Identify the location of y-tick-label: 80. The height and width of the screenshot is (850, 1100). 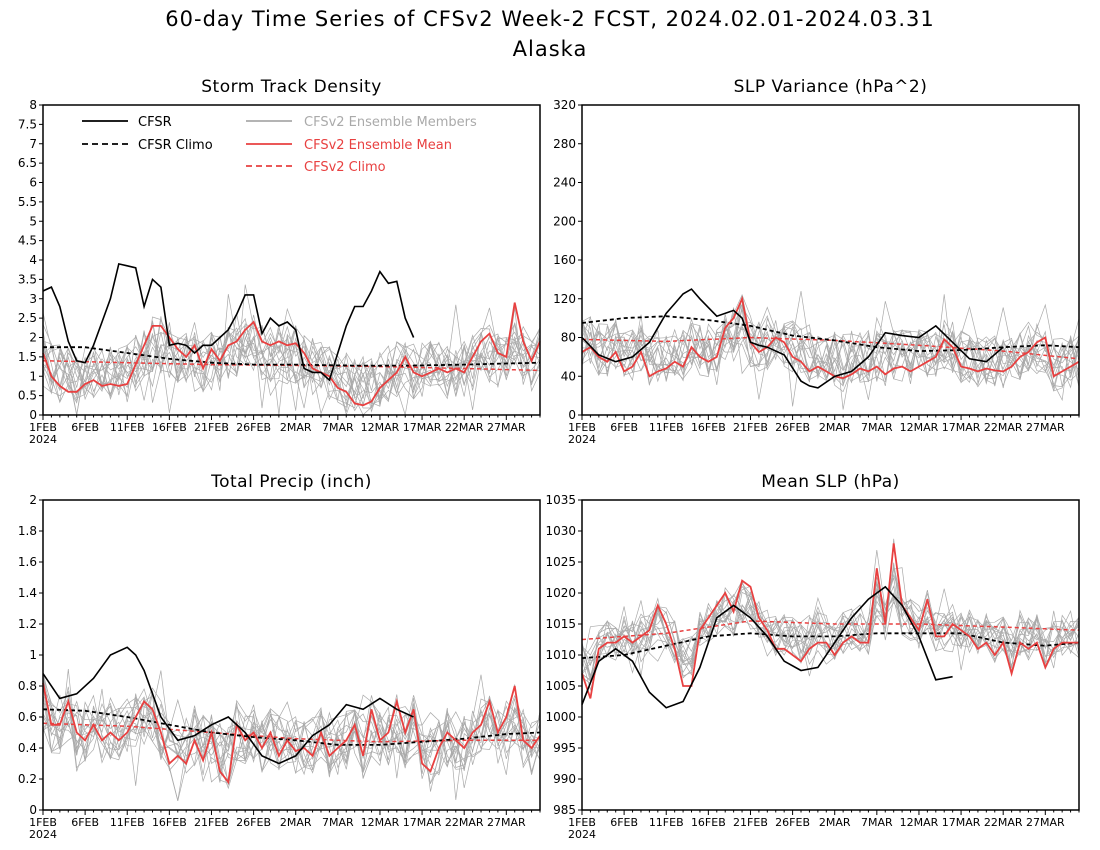
(568, 338).